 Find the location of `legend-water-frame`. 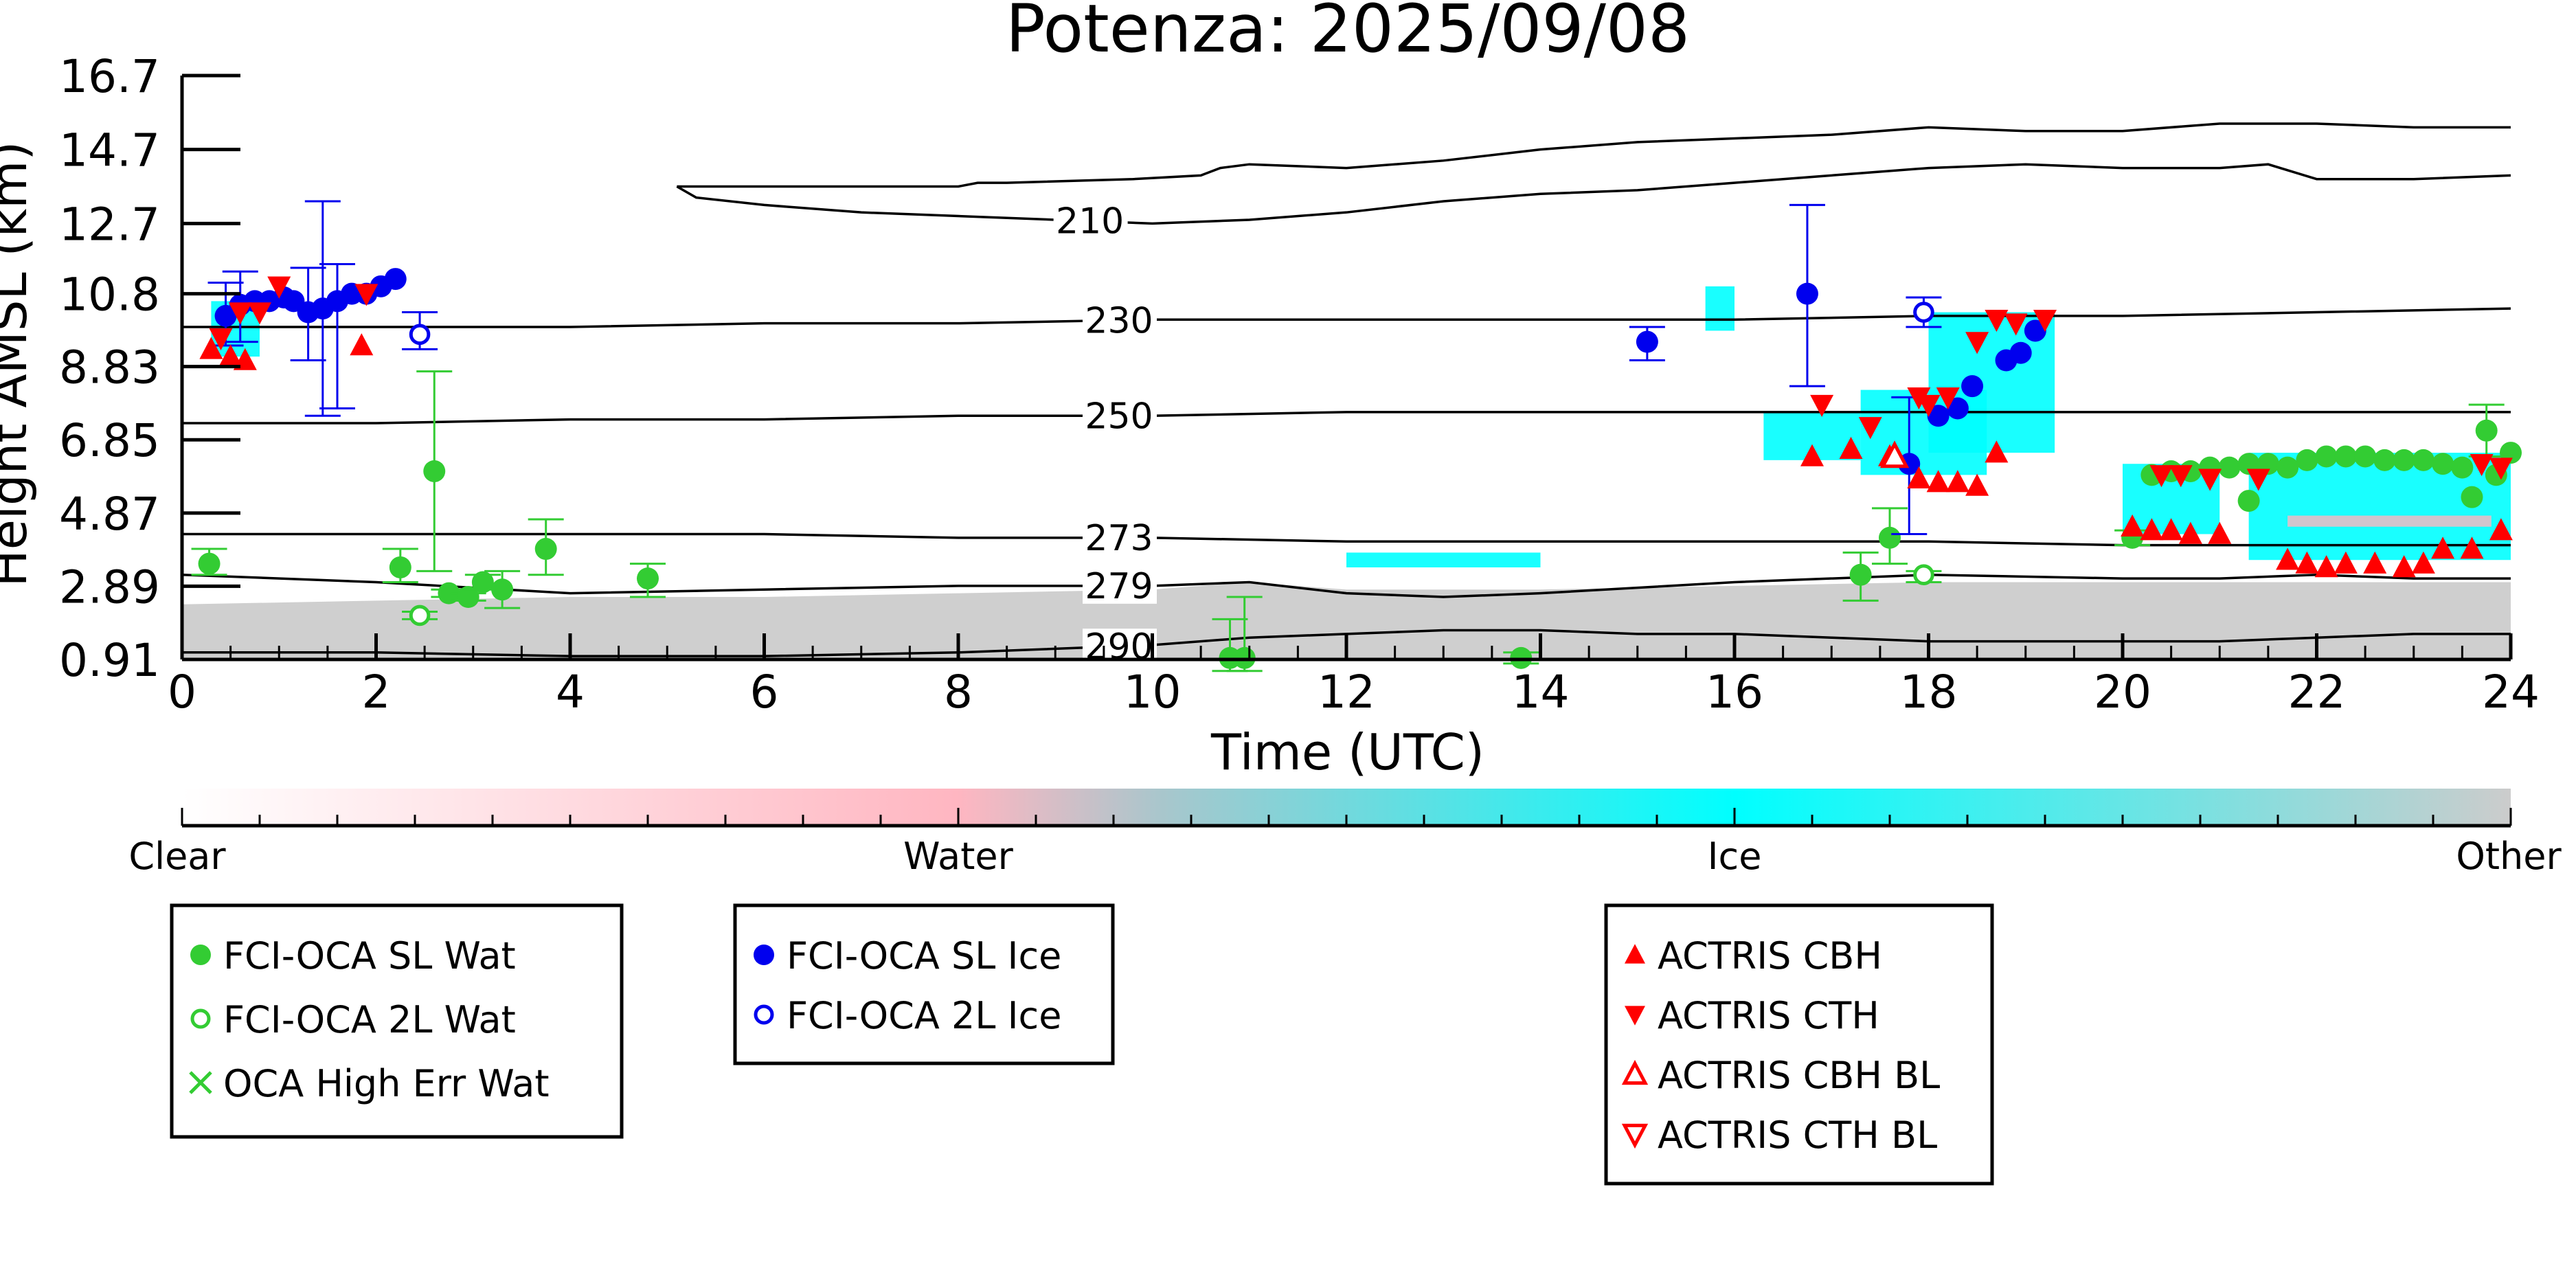

legend-water-frame is located at coordinates (397, 1021).